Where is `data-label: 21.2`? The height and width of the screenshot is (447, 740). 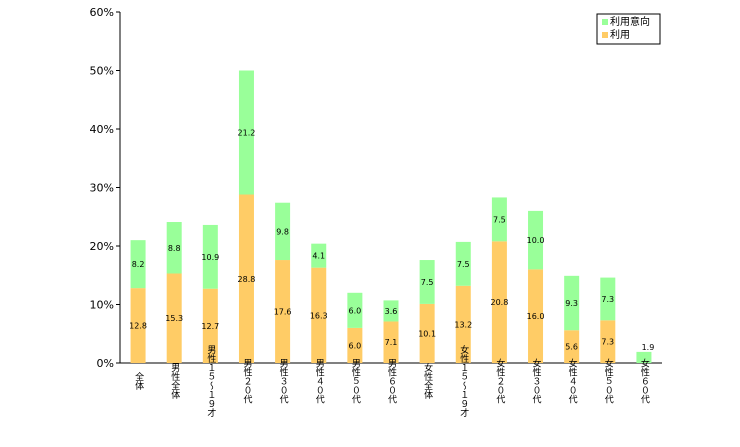 data-label: 21.2 is located at coordinates (247, 133).